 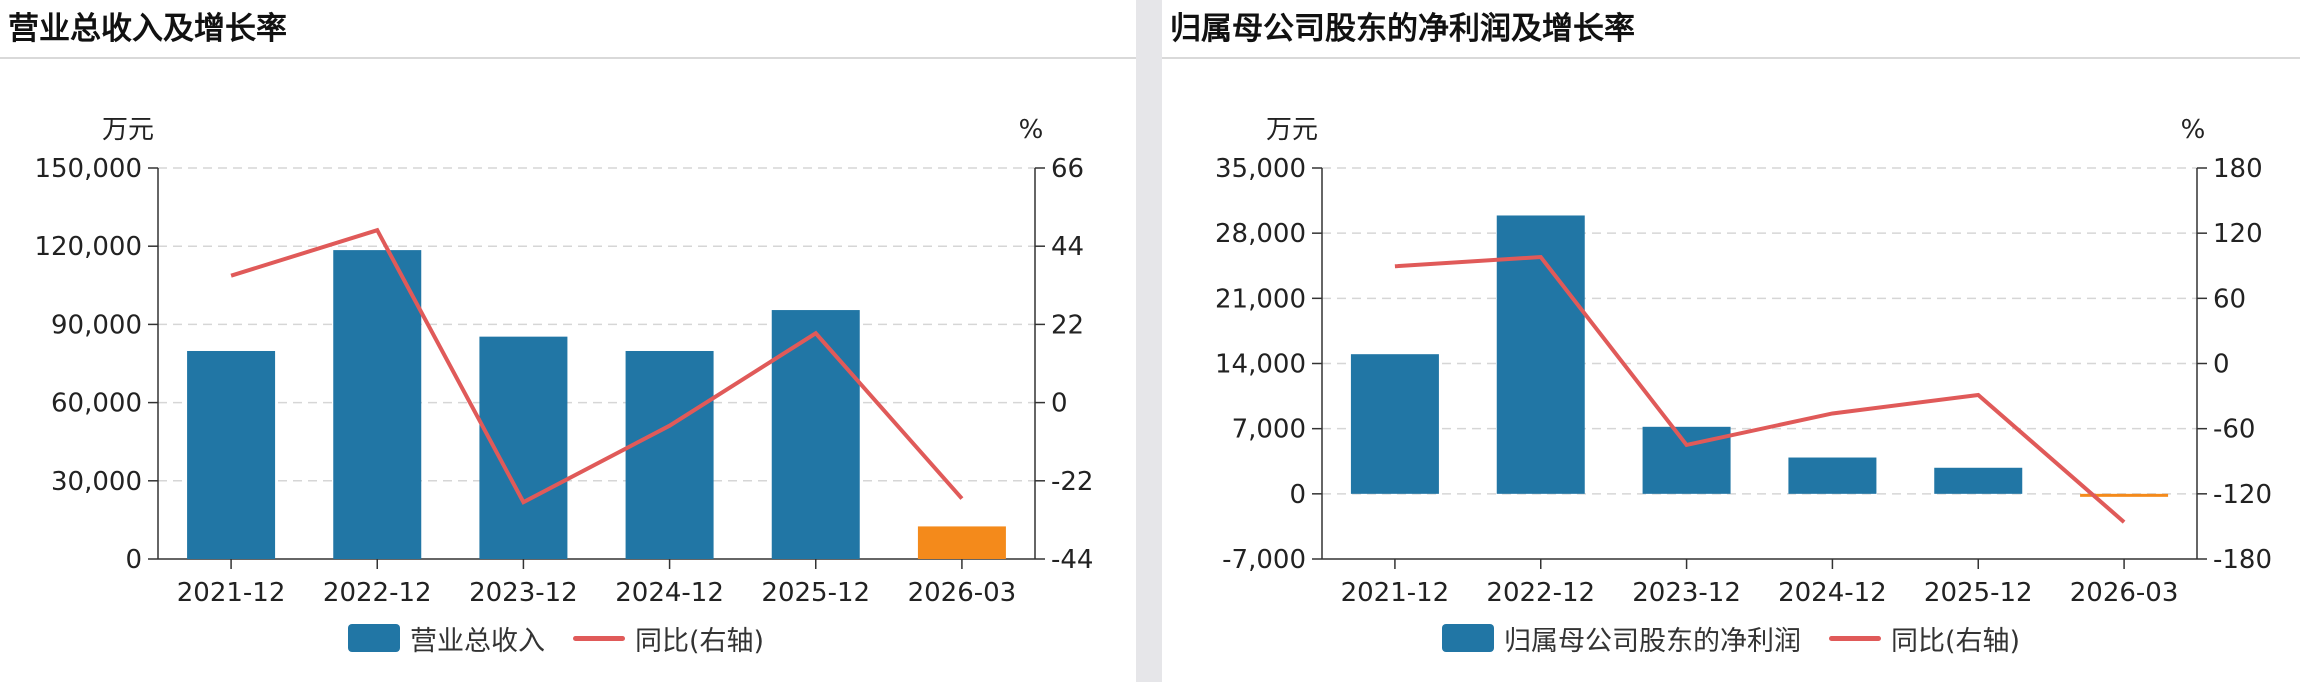 What do you see at coordinates (1260, 365) in the screenshot?
I see `left-tick-label: 14,000` at bounding box center [1260, 365].